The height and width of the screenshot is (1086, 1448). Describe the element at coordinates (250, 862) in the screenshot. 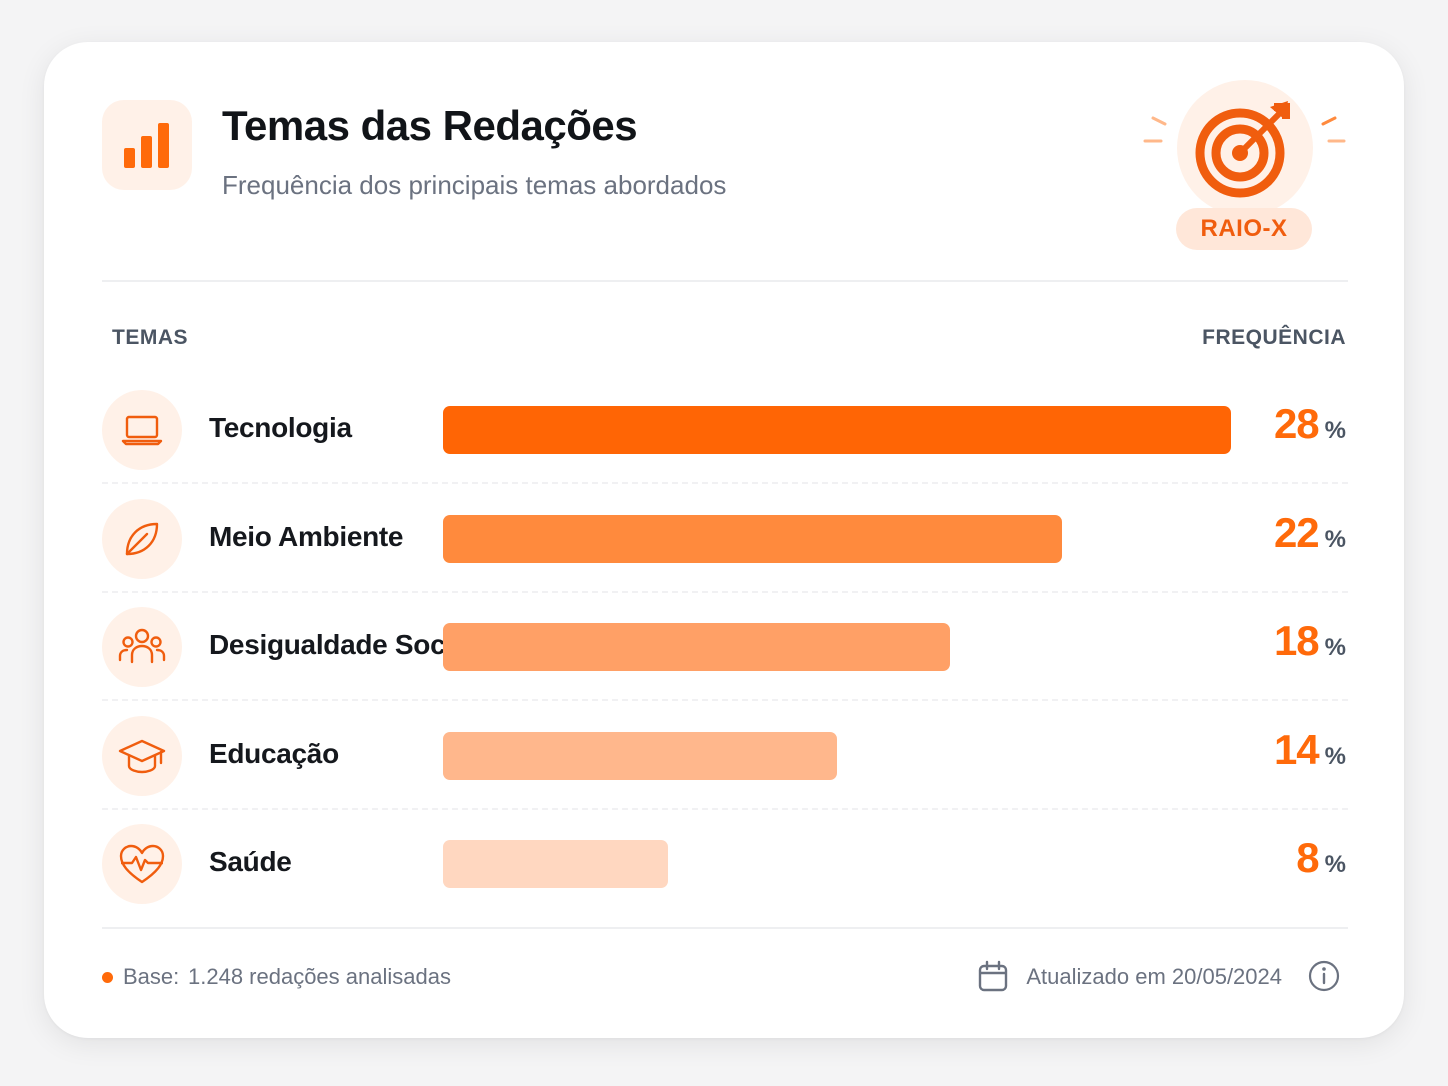

I see `theme-label: Saúde` at that location.